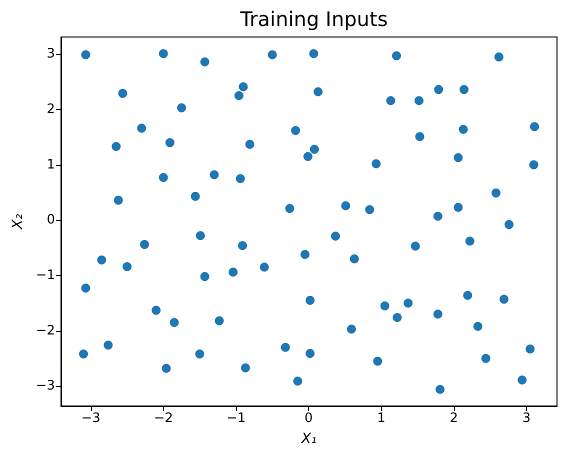 The image size is (566, 460). What do you see at coordinates (50, 109) in the screenshot?
I see `y-tick-label: 2` at bounding box center [50, 109].